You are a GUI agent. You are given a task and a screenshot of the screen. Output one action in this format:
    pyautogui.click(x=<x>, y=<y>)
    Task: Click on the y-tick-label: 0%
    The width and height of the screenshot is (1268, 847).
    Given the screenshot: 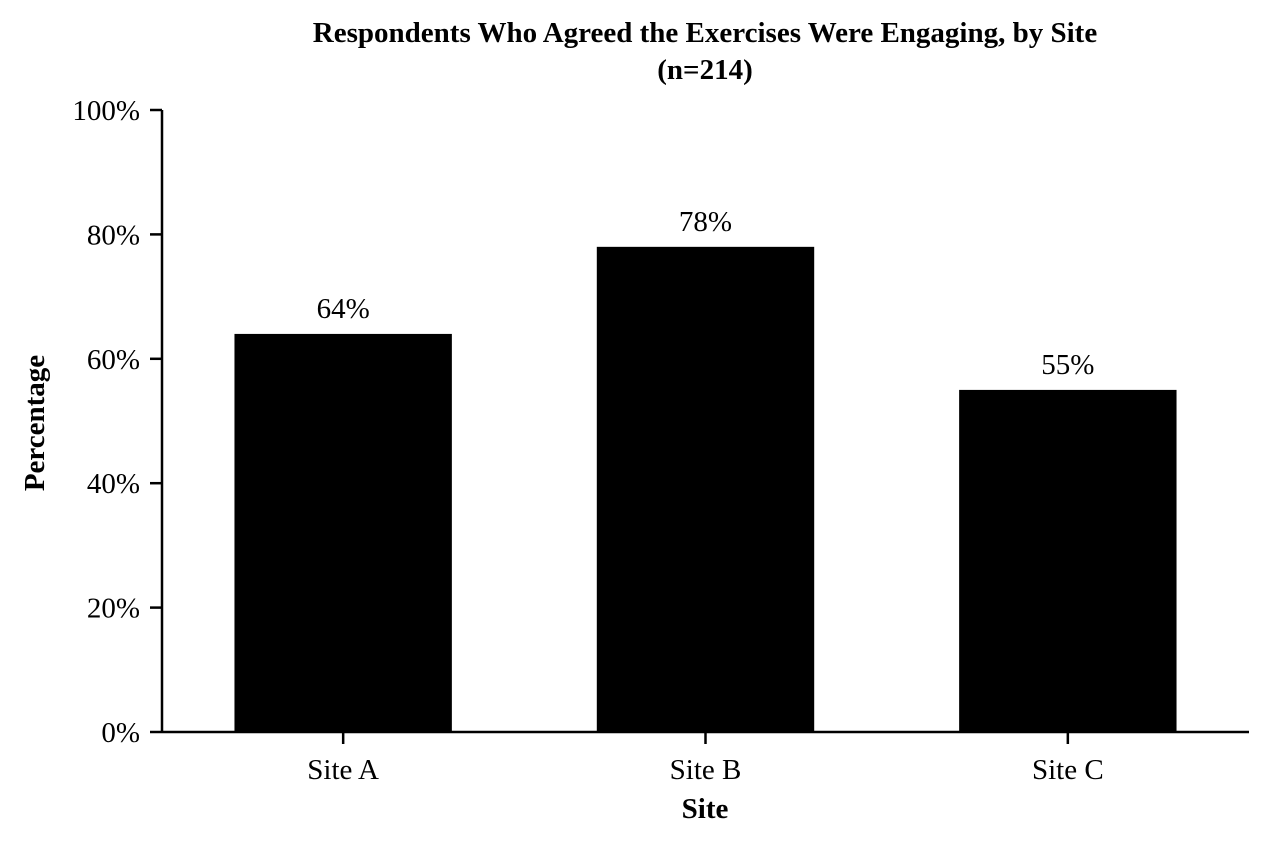 What is the action you would take?
    pyautogui.click(x=120, y=733)
    